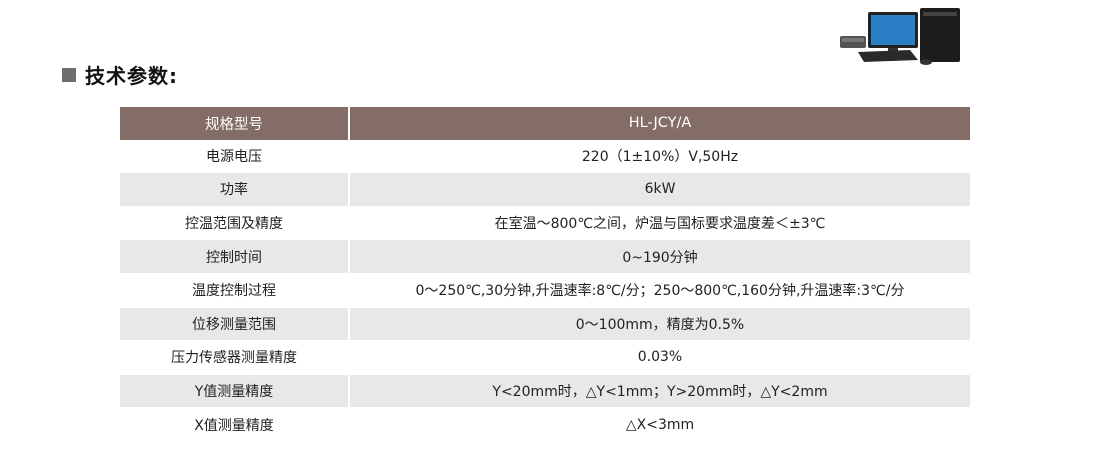 Image resolution: width=1112 pixels, height=466 pixels. Describe the element at coordinates (235, 357) in the screenshot. I see `row-key: 压力传感器测量精度` at that location.